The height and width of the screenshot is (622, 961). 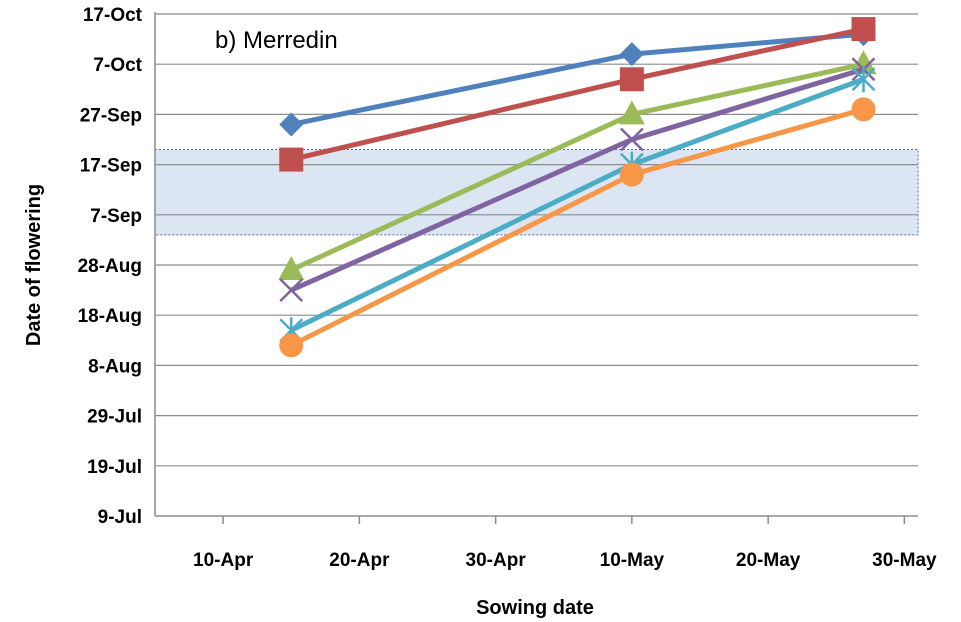 What do you see at coordinates (115, 366) in the screenshot?
I see `y-tick-label: 8-Aug` at bounding box center [115, 366].